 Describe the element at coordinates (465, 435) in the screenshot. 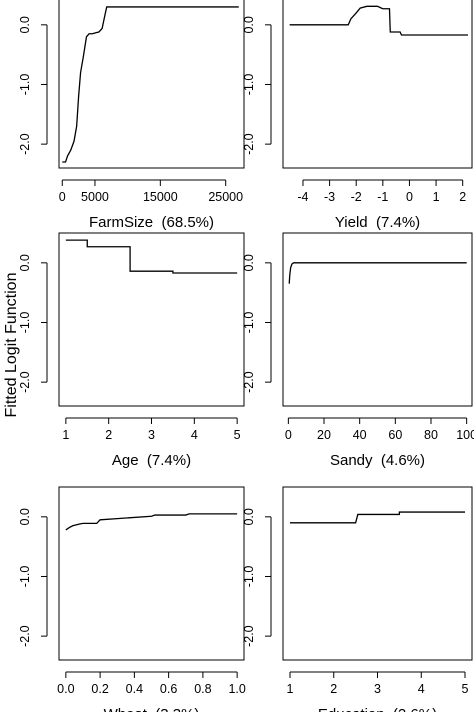

I see `x-tick-label: 100` at that location.